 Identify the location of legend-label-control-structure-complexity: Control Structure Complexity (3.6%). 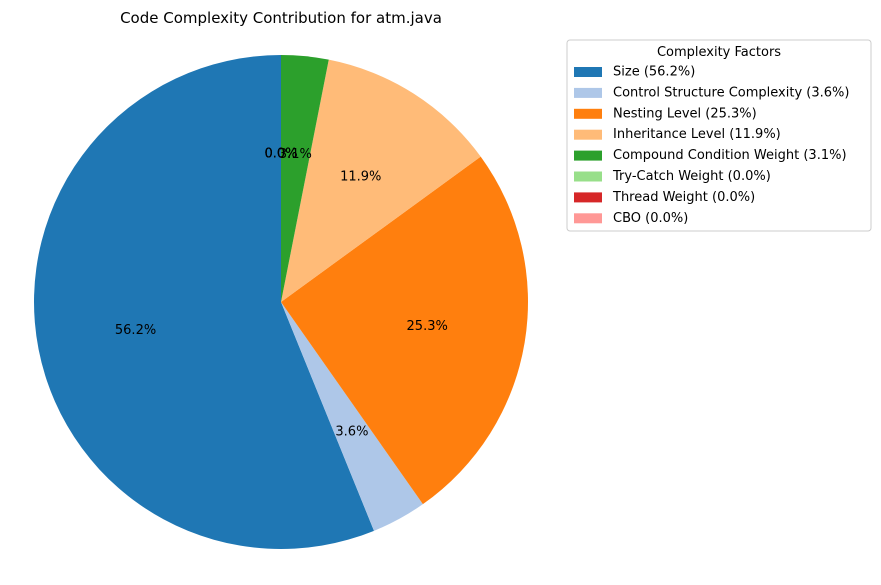
(731, 92).